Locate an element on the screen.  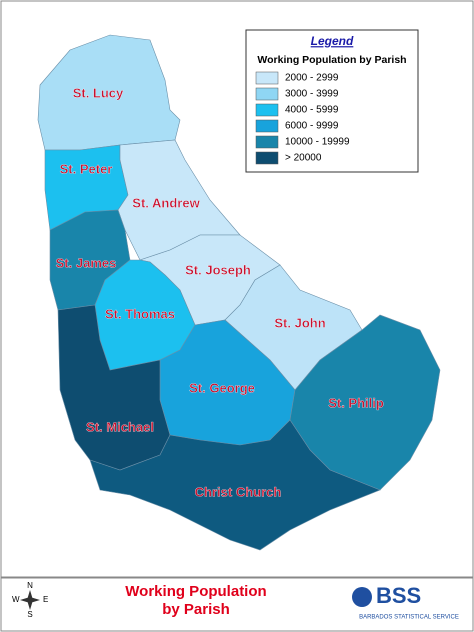
legend-label: 4000 - 5999 is located at coordinates (312, 110).